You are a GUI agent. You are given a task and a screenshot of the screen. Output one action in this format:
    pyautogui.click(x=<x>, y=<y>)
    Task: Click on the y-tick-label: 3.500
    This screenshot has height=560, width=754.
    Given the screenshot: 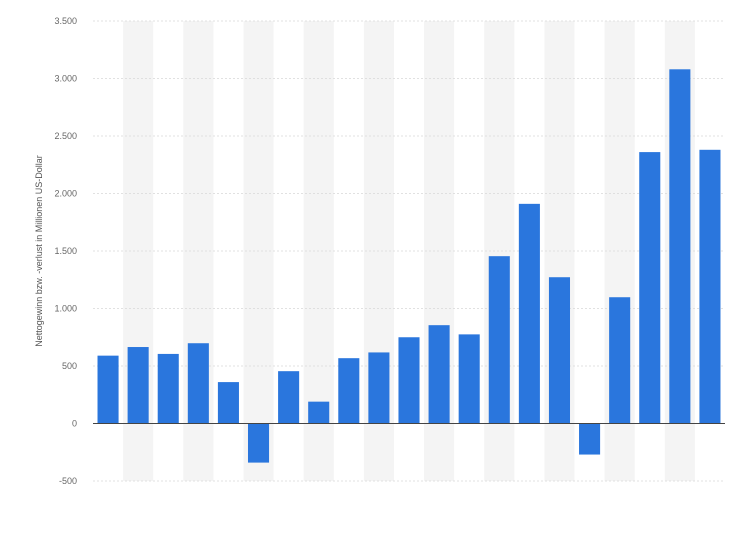 What is the action you would take?
    pyautogui.click(x=65, y=21)
    